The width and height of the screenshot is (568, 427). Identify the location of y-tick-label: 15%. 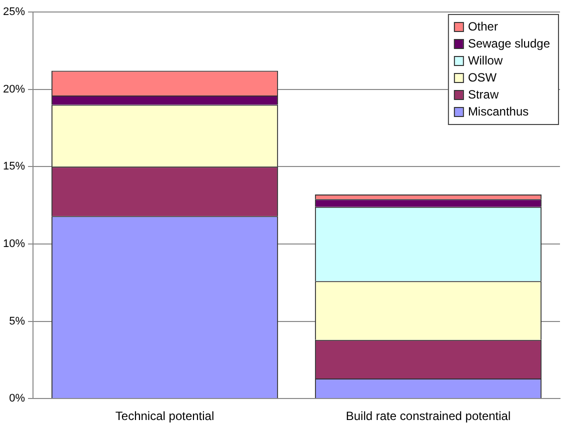
(14, 166).